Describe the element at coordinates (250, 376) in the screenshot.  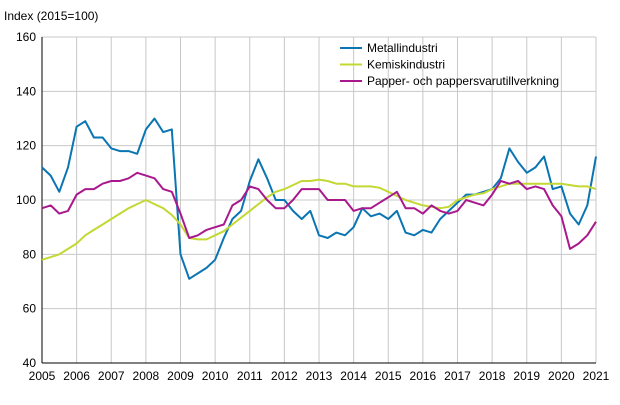
I see `x-tick-label: 2011` at that location.